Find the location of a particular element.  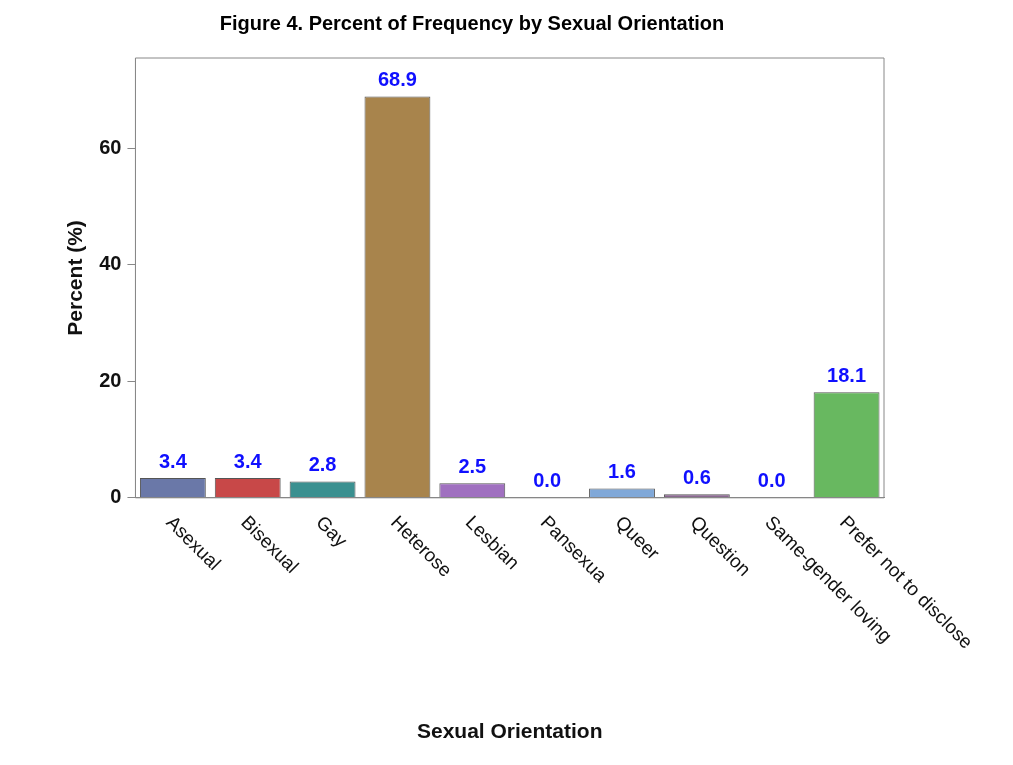

y-tick-label: 20 is located at coordinates (110, 379).